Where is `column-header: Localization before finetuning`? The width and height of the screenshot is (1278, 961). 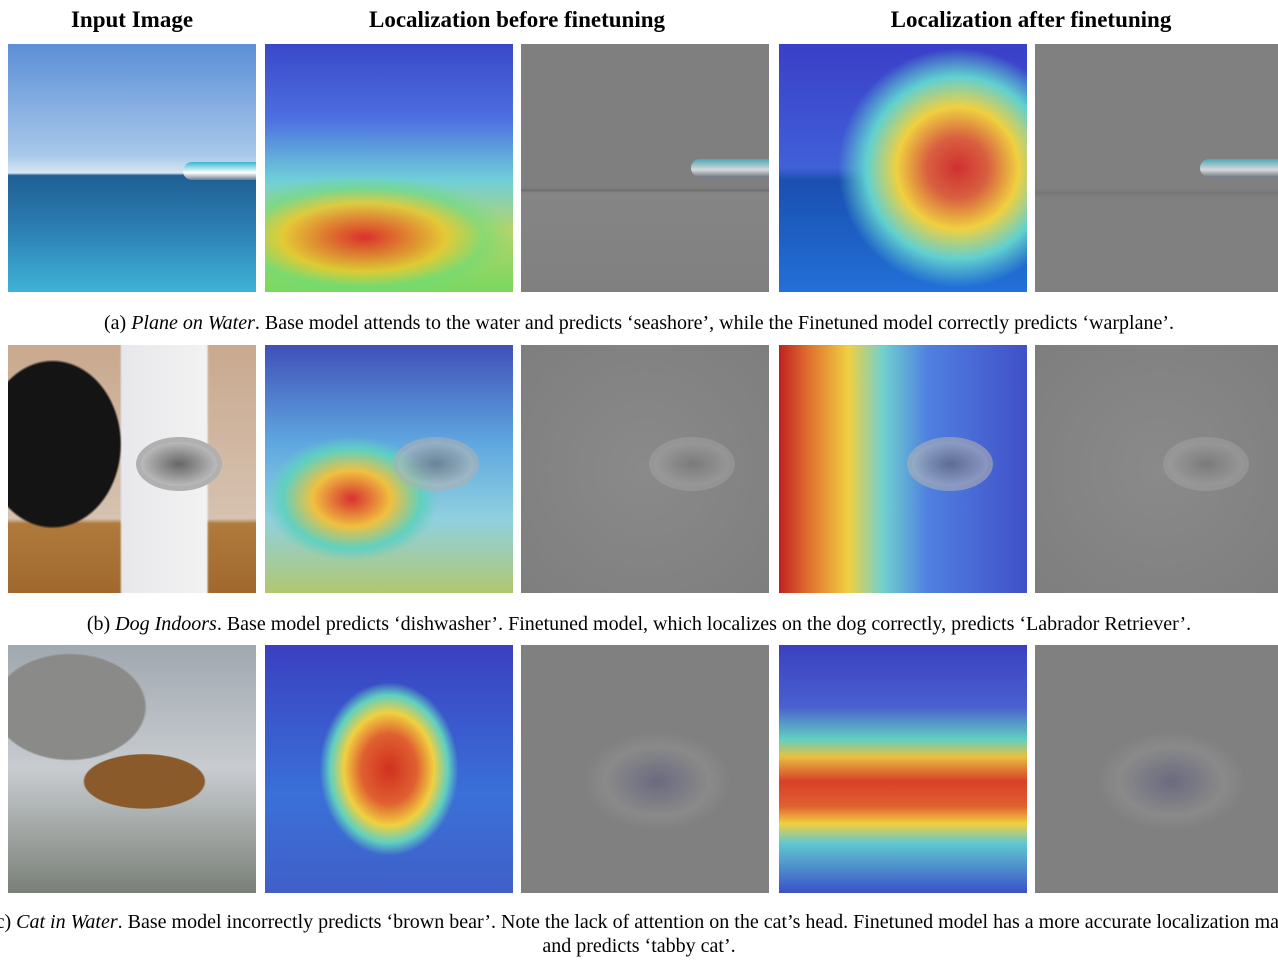
column-header: Localization before finetuning is located at coordinates (516, 19).